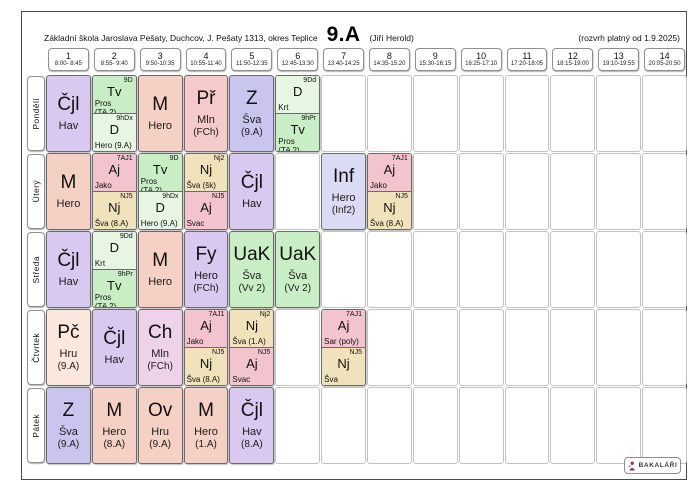  What do you see at coordinates (664, 56) in the screenshot?
I see `period-number: 14` at bounding box center [664, 56].